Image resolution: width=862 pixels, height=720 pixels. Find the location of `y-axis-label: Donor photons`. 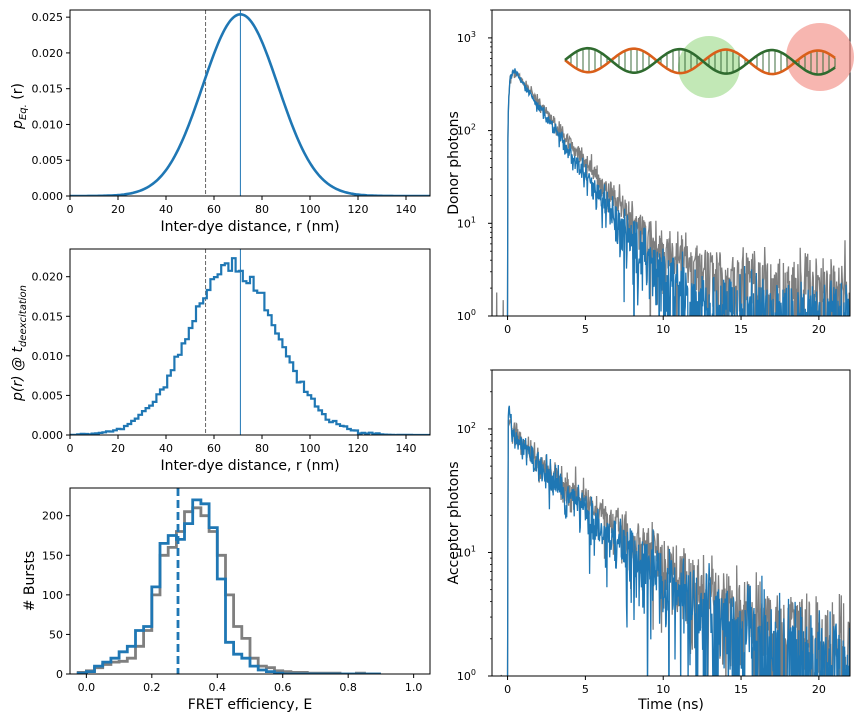

y-axis-label: Donor photons is located at coordinates (454, 163).